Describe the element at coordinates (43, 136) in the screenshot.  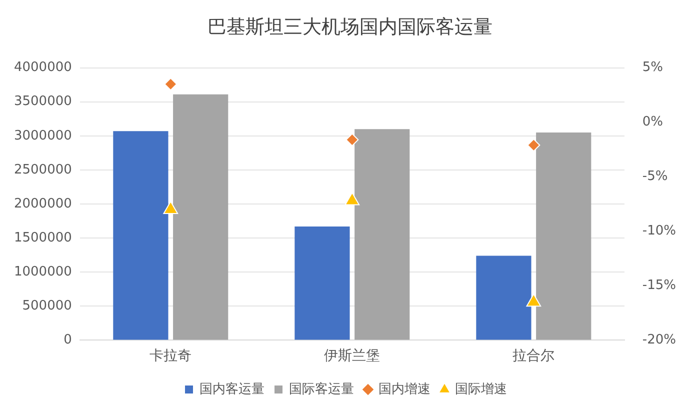
I see `y-tick-label: 3000000` at that location.